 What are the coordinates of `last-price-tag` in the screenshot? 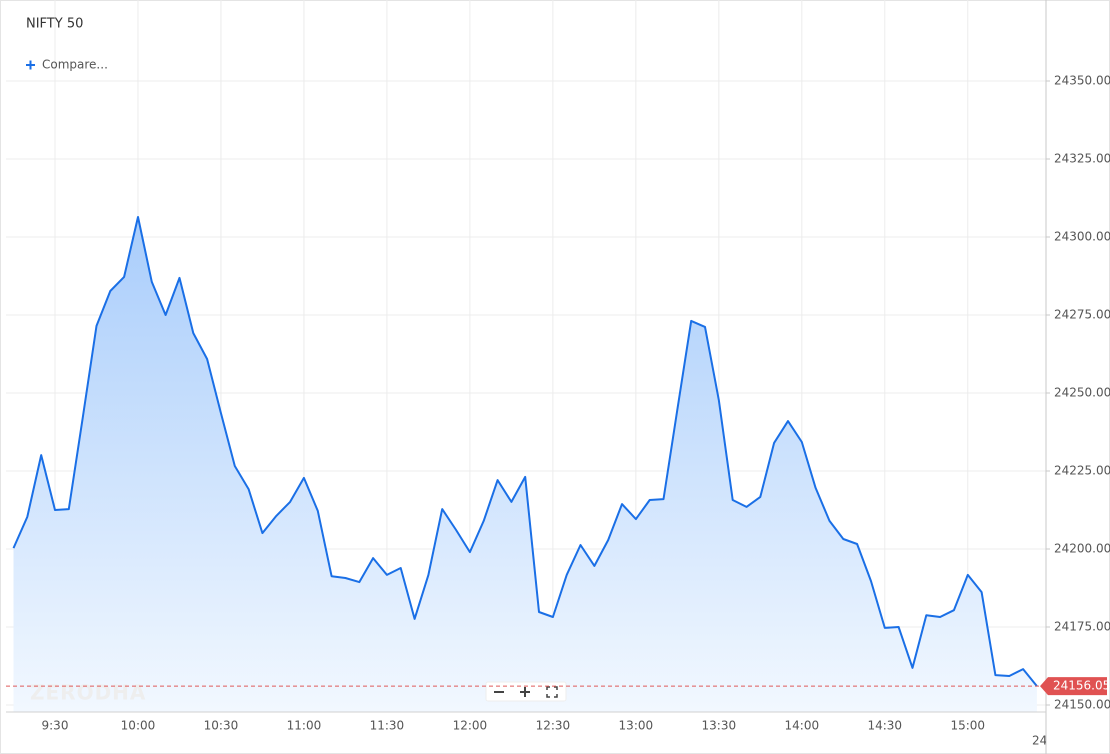 It's located at (1073, 686).